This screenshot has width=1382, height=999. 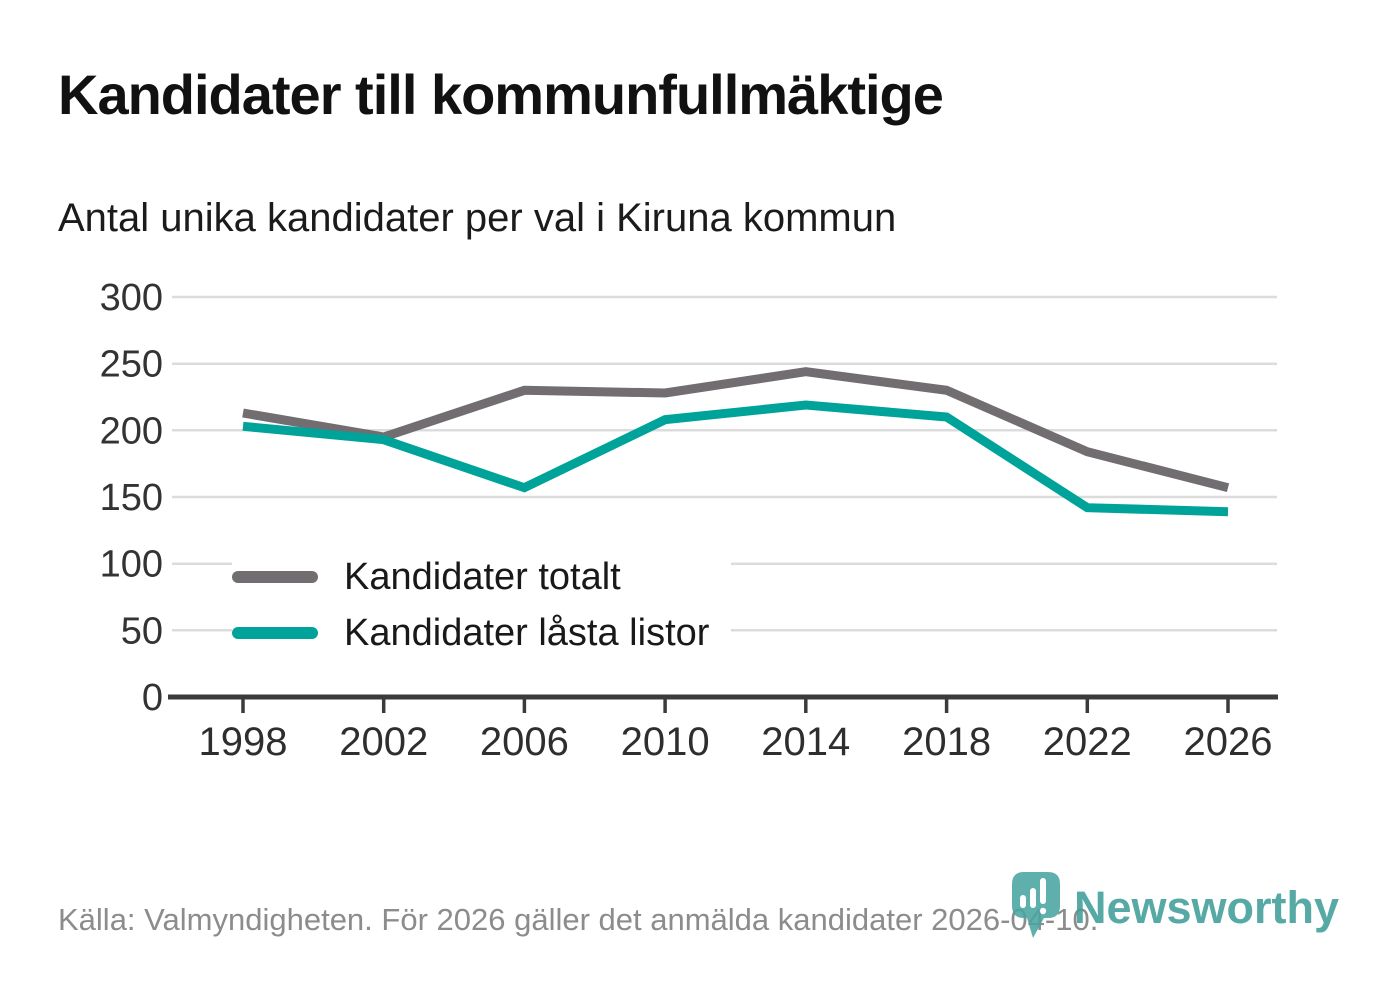 What do you see at coordinates (805, 742) in the screenshot?
I see `x-tick-label-2014: 2014` at bounding box center [805, 742].